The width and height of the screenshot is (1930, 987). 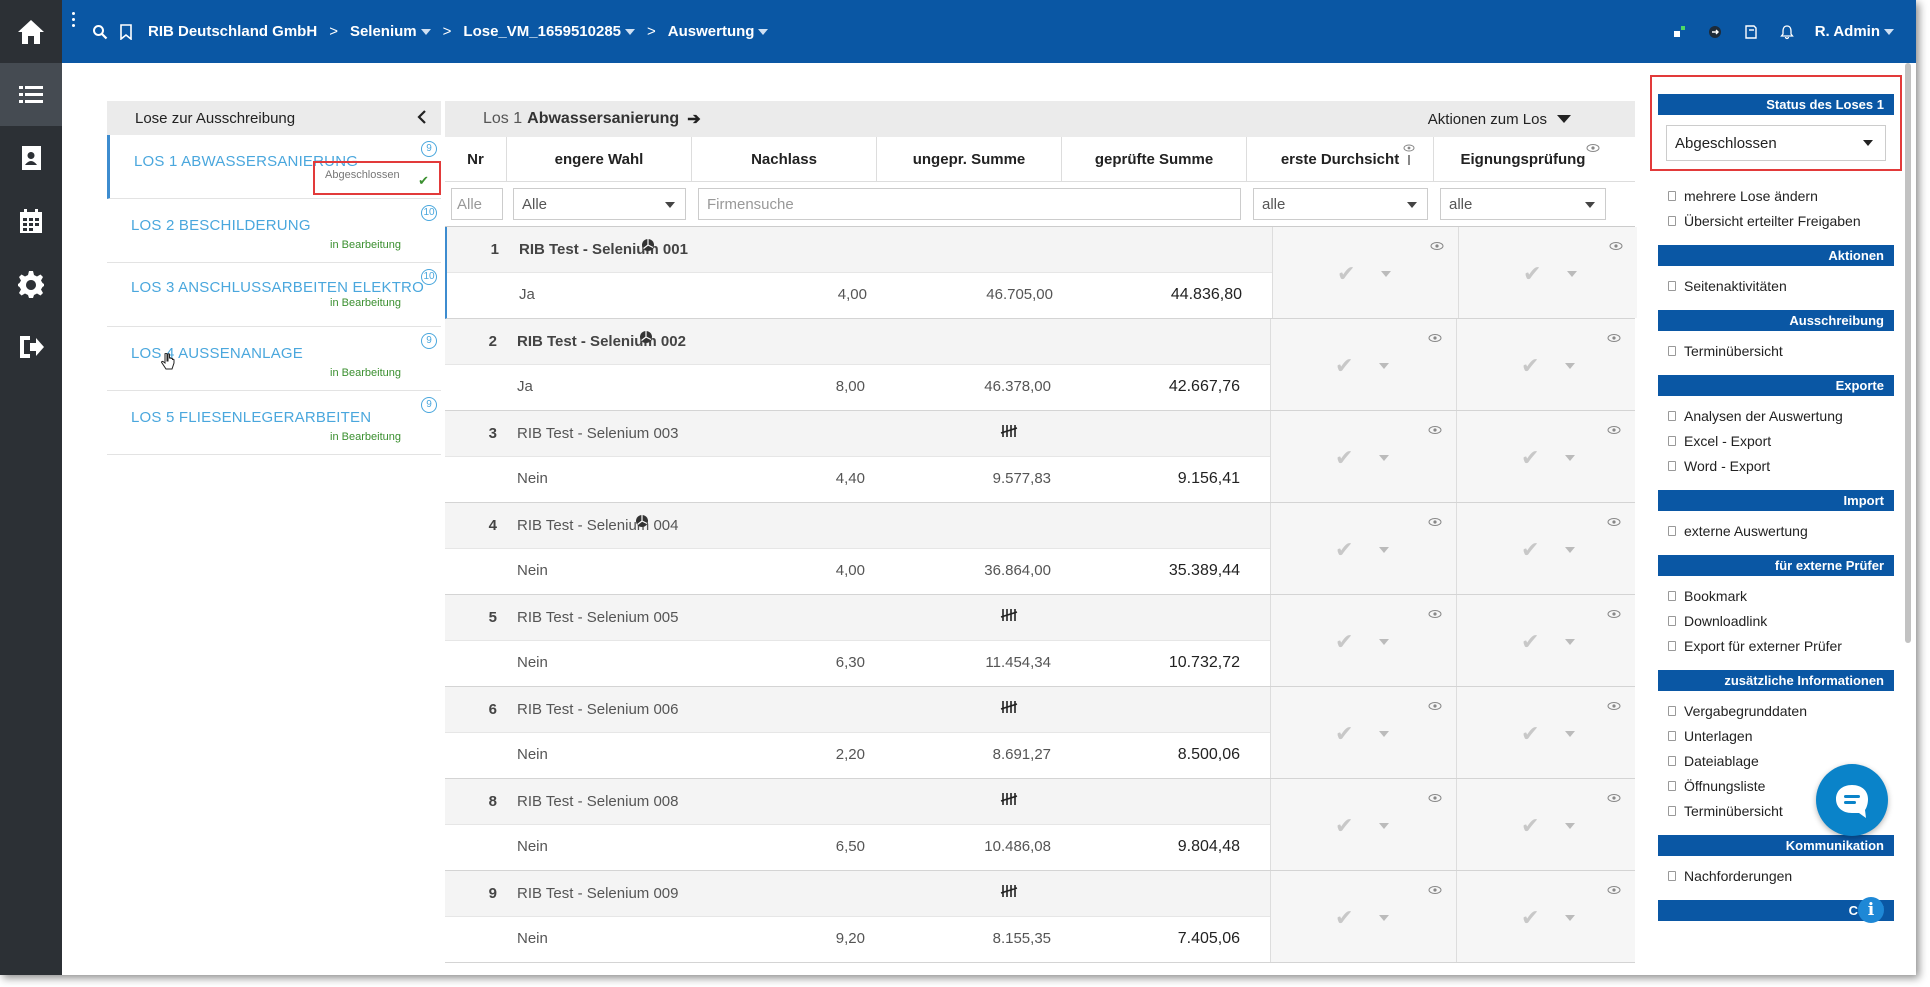 What do you see at coordinates (549, 31) in the screenshot?
I see `breadcrumb-lots: Lose_VM_1659510285` at bounding box center [549, 31].